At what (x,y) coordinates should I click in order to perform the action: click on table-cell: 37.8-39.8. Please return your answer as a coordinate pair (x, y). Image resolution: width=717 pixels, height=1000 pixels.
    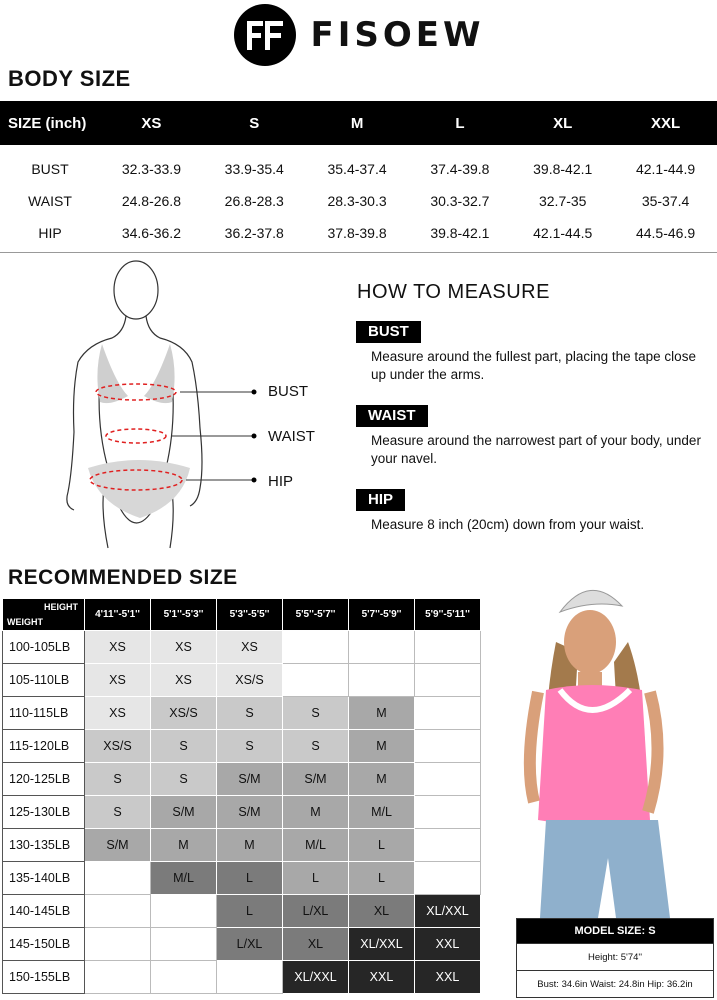
    Looking at the image, I should click on (357, 233).